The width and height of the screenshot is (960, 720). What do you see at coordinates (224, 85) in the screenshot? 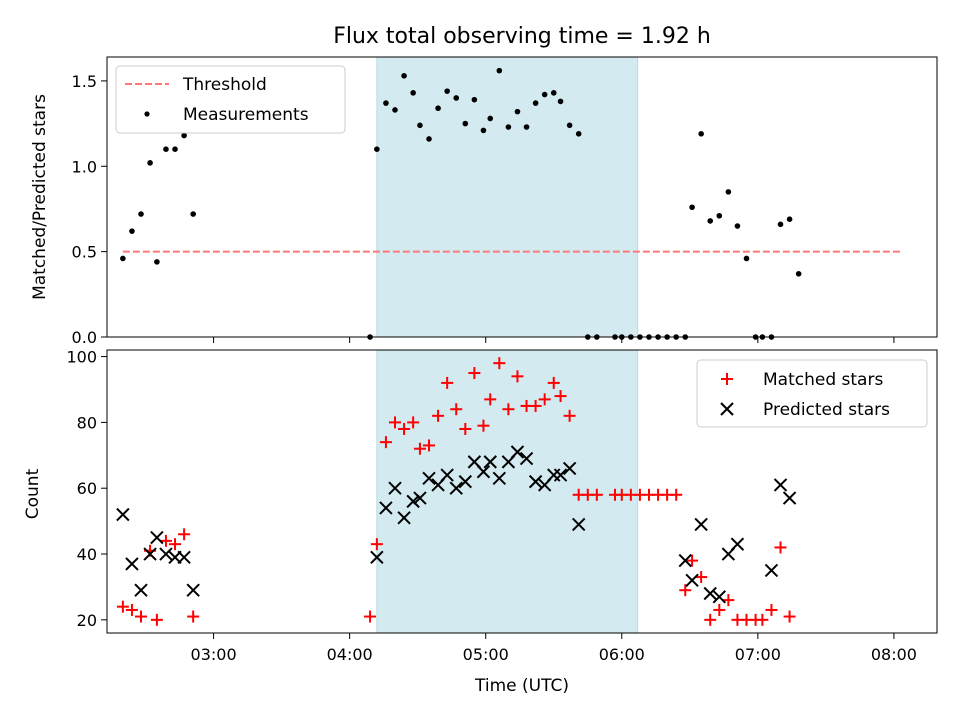
I see `threshold-legend-label: Threshold` at bounding box center [224, 85].